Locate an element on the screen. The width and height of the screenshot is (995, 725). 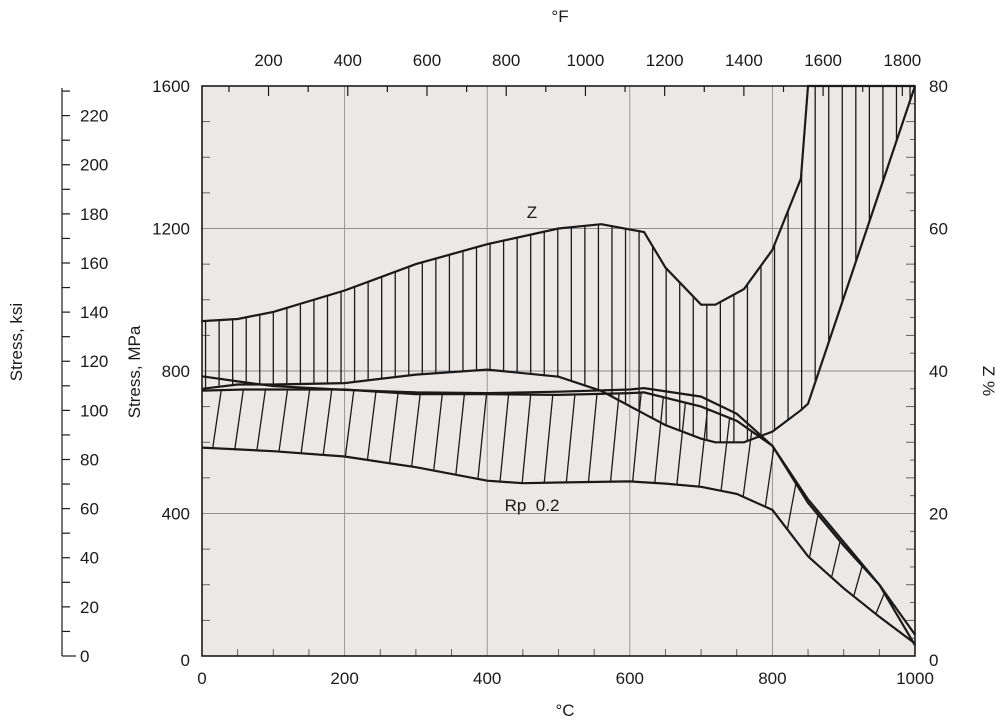
ksi-tick-label: 40 is located at coordinates (89, 558).